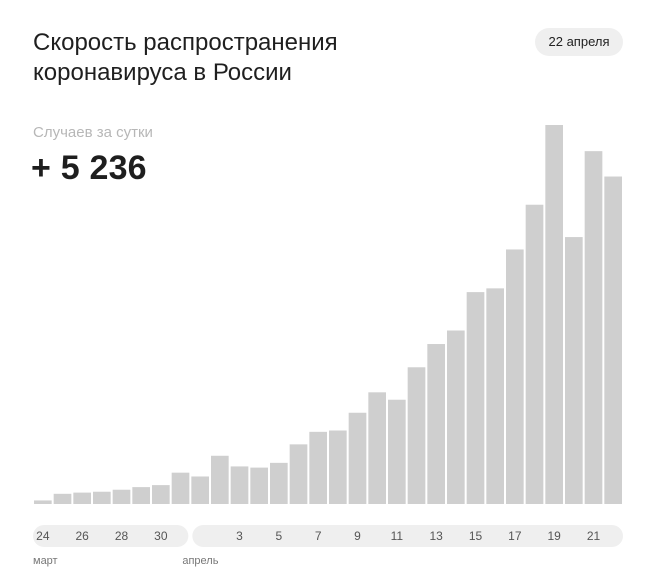 The image size is (664, 578). Describe the element at coordinates (93, 132) in the screenshot. I see `stat-label: Случаев за сутки` at that location.